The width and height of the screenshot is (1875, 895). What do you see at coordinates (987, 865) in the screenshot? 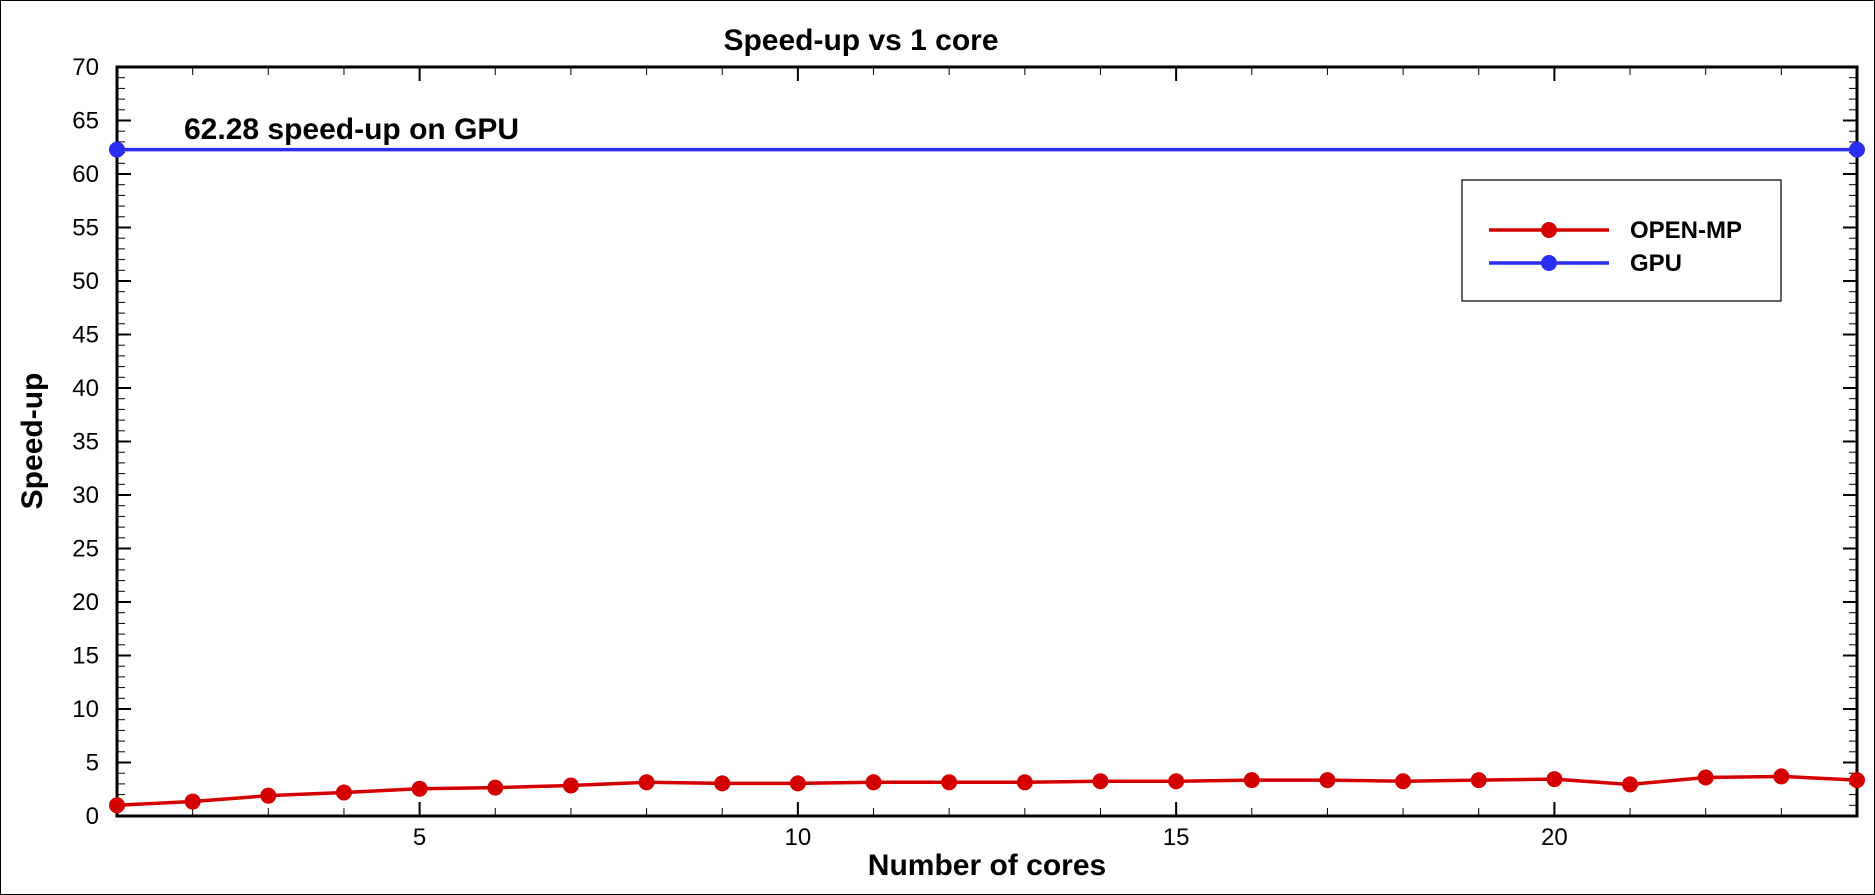
I see `x-axis-label: Number of cores` at bounding box center [987, 865].